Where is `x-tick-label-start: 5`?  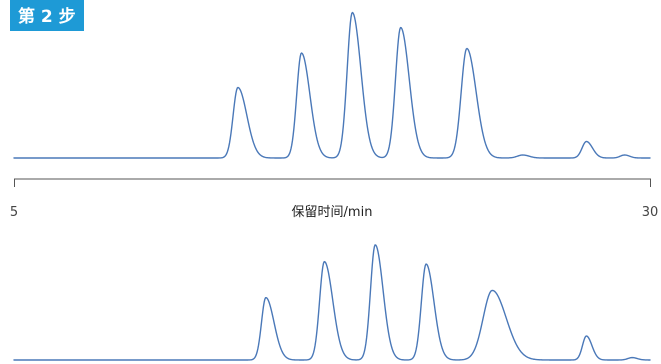
x-tick-label-start: 5 is located at coordinates (14, 212).